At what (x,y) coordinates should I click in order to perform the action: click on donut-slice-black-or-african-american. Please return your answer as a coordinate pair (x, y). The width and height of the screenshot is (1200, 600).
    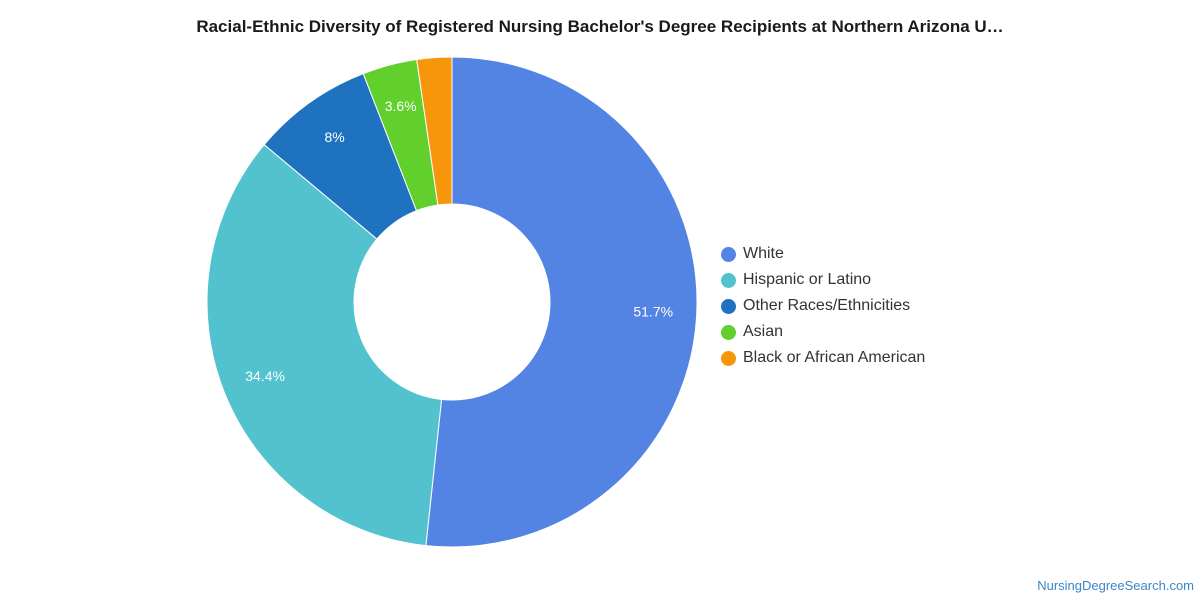
    Looking at the image, I should click on (434, 131).